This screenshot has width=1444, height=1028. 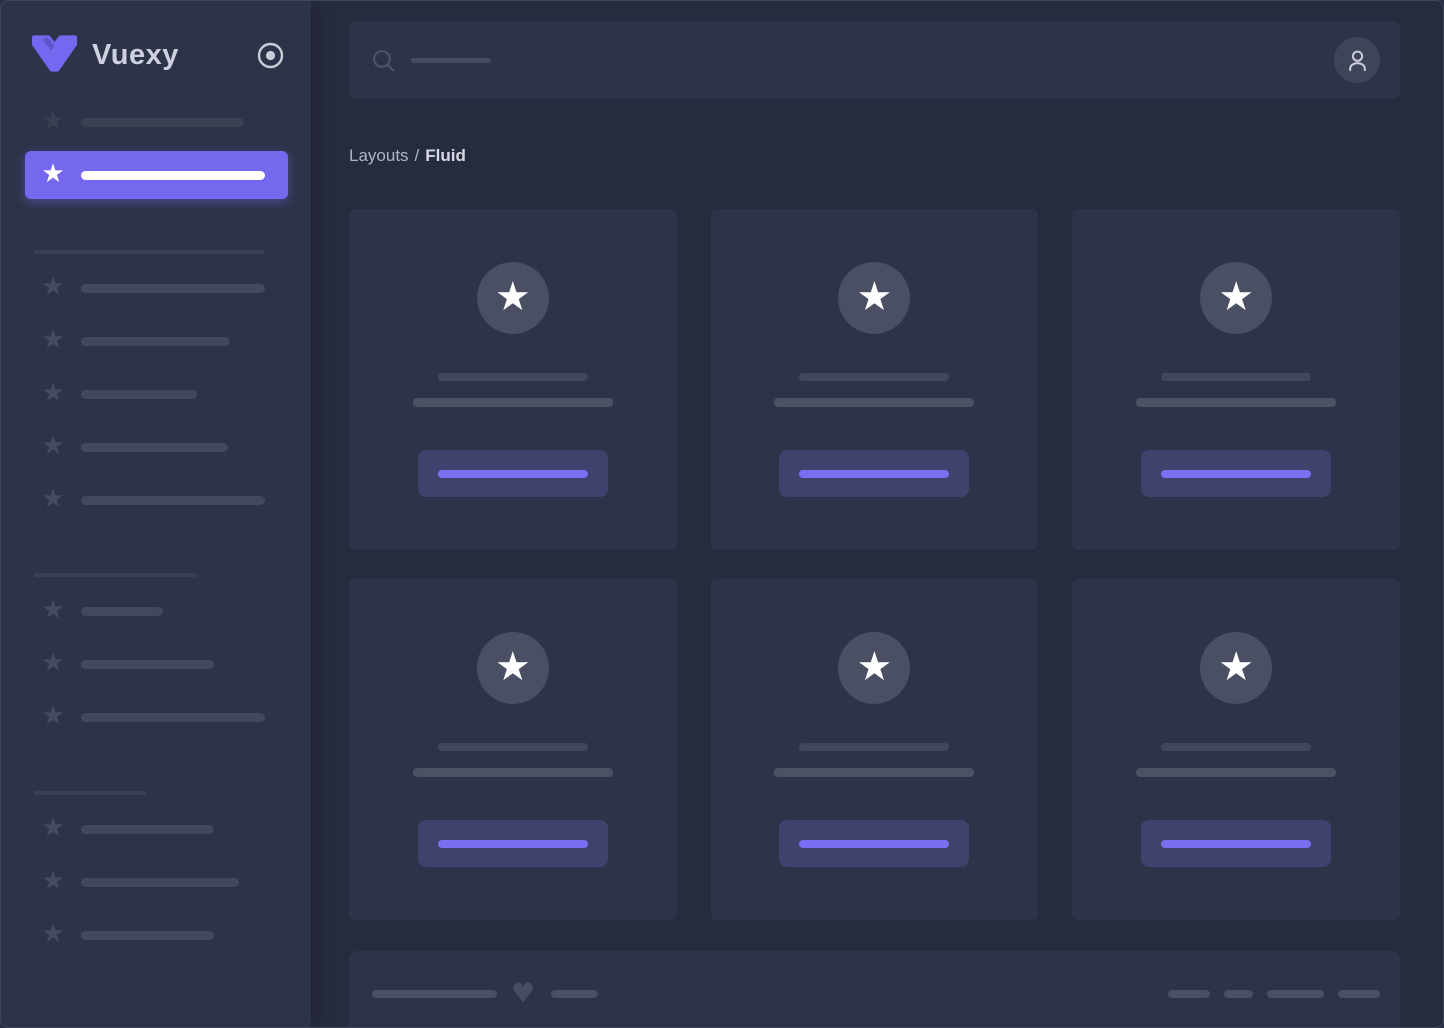 I want to click on vuexy-logo-icon, so click(x=54, y=55).